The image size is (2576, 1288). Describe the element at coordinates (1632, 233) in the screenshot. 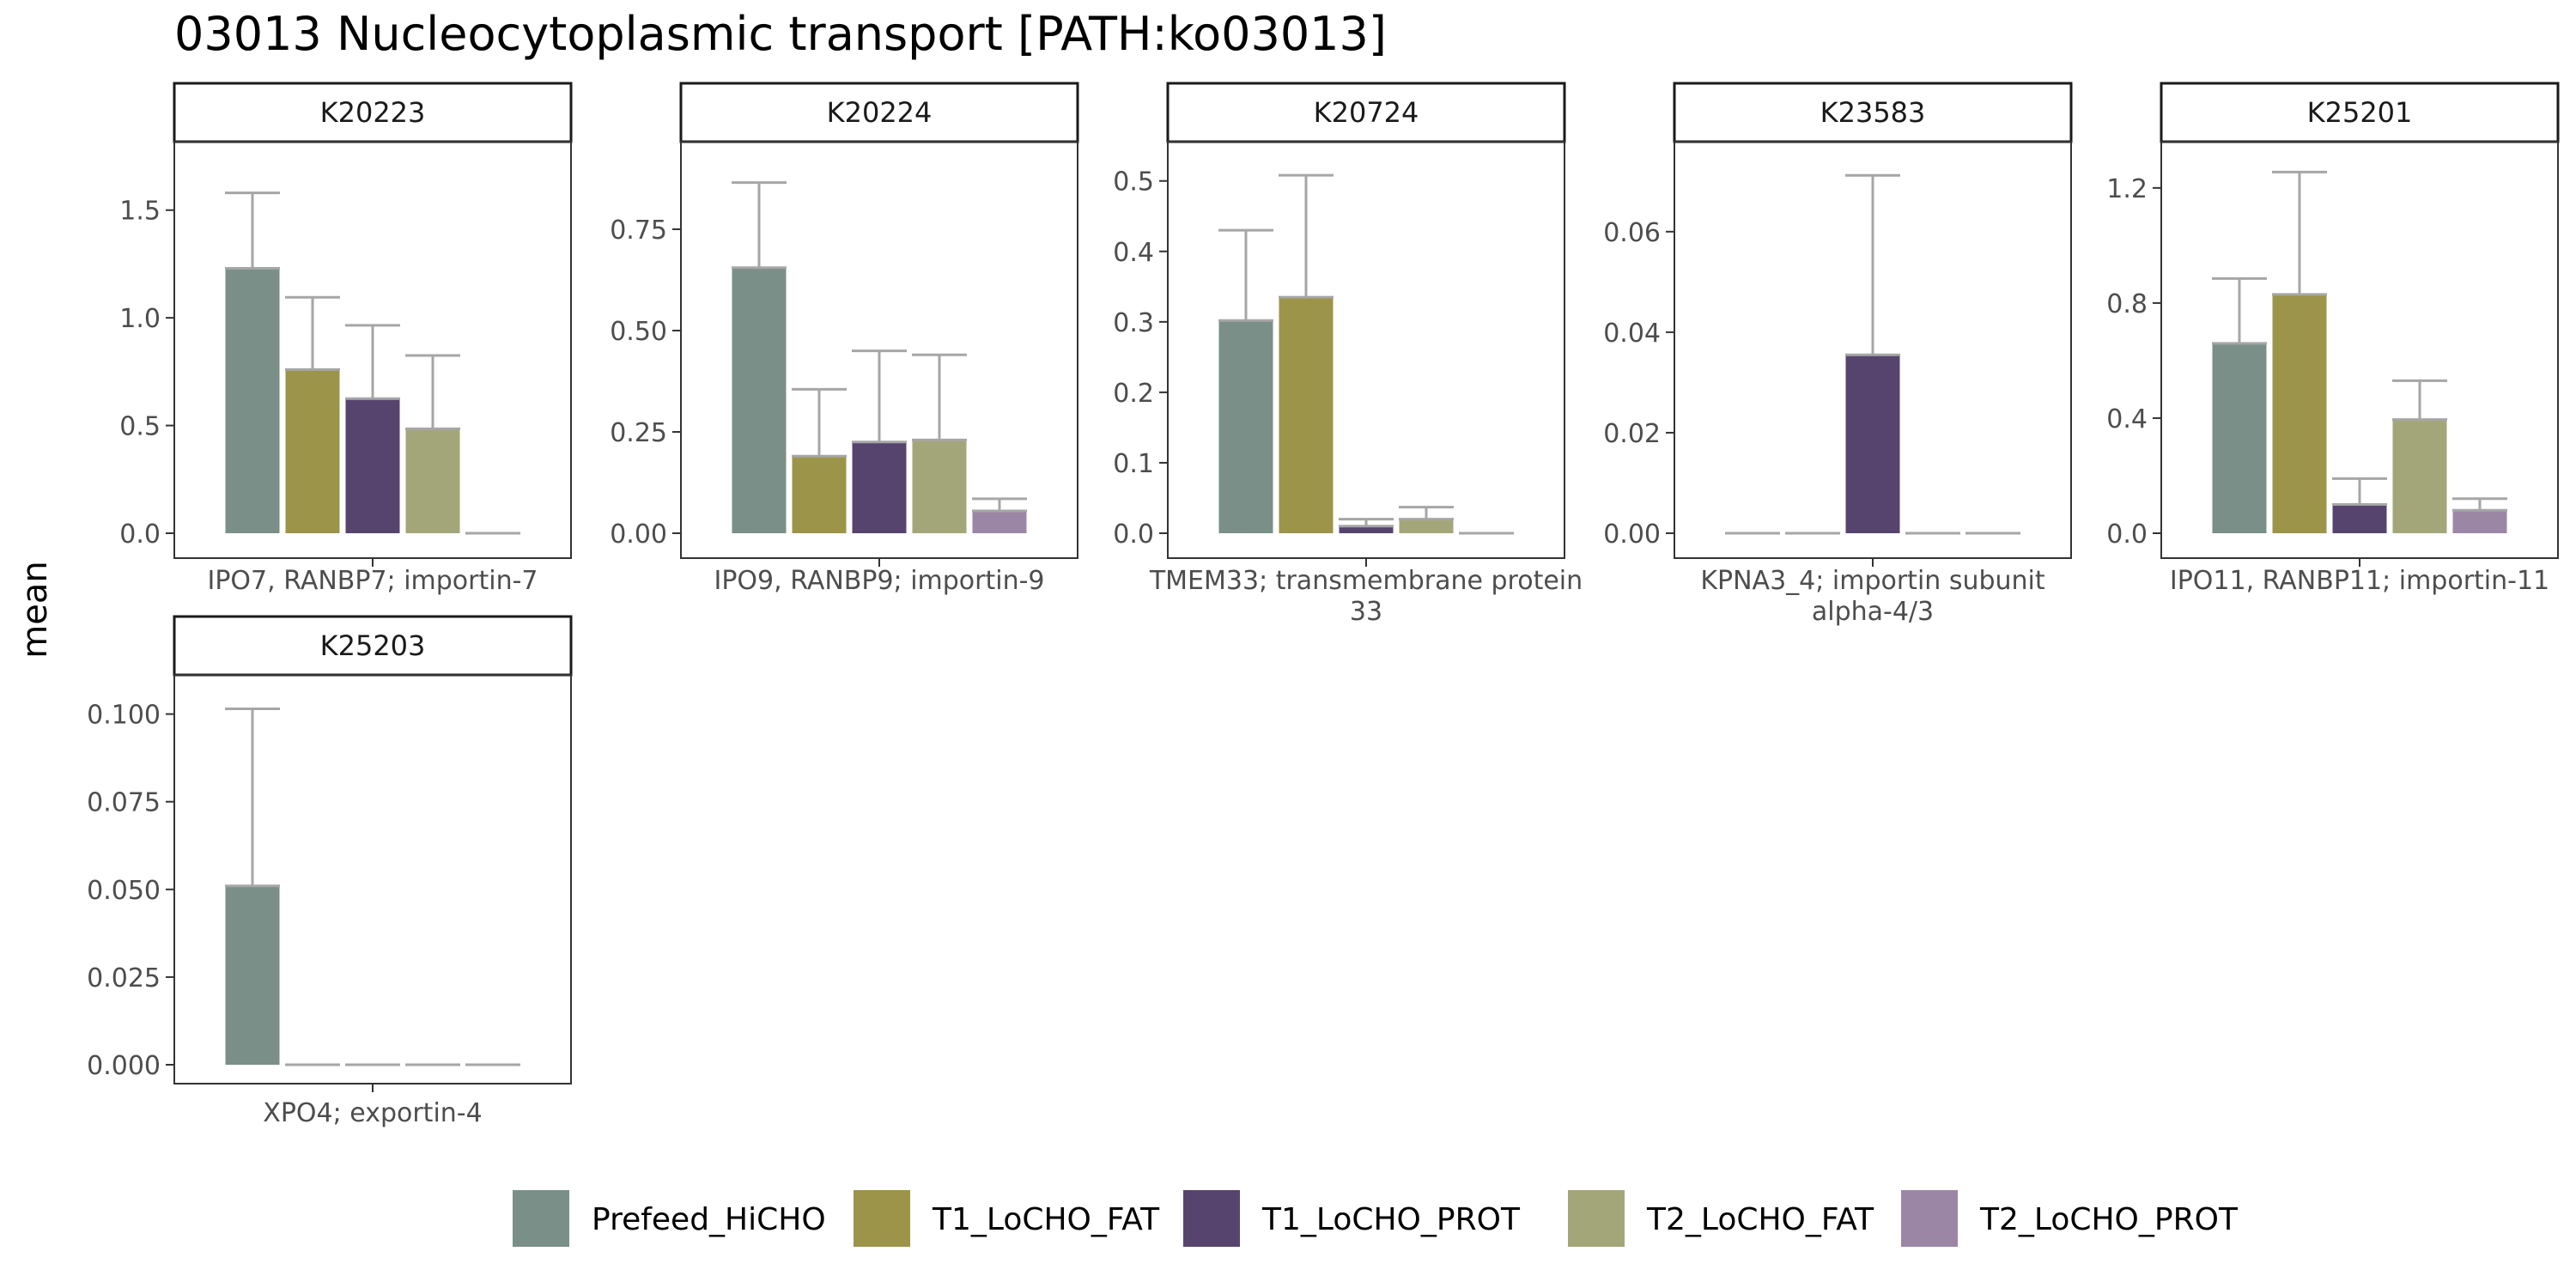

I see `y-tick-label: 0.06` at that location.